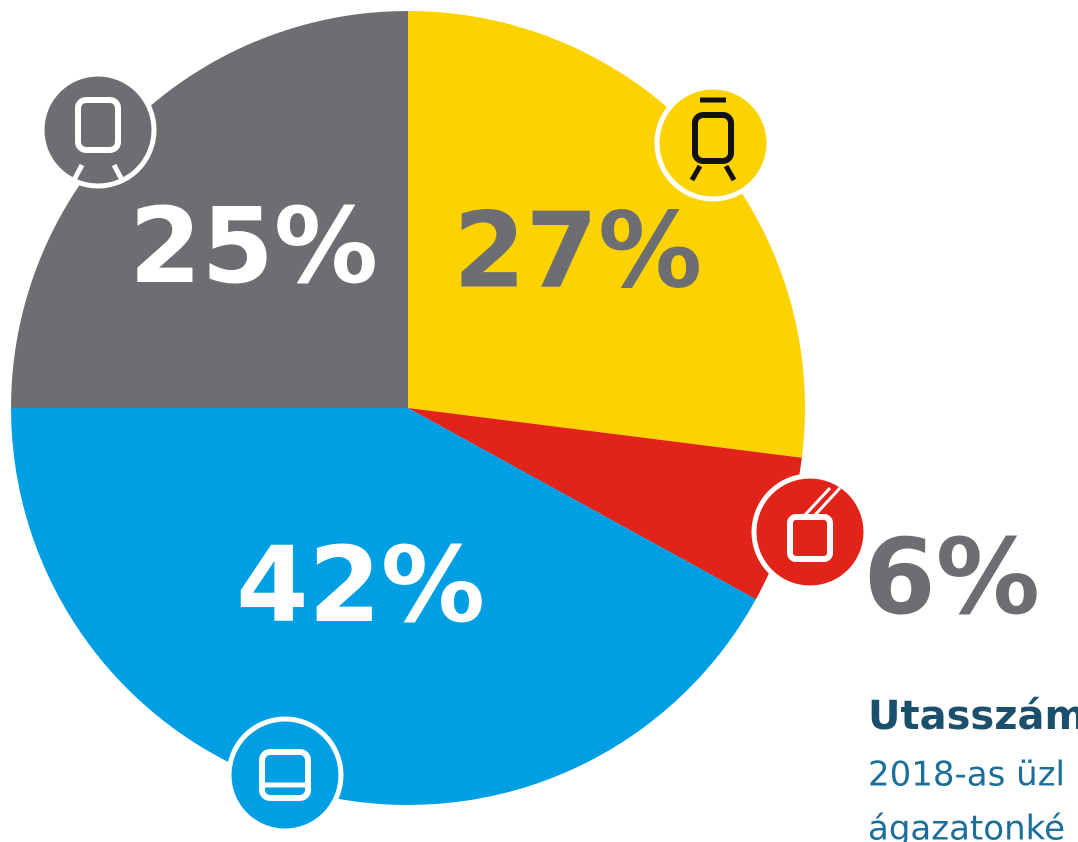 This screenshot has height=842, width=1078. Describe the element at coordinates (973, 716) in the screenshot. I see `chart-title: Utasszám` at that location.